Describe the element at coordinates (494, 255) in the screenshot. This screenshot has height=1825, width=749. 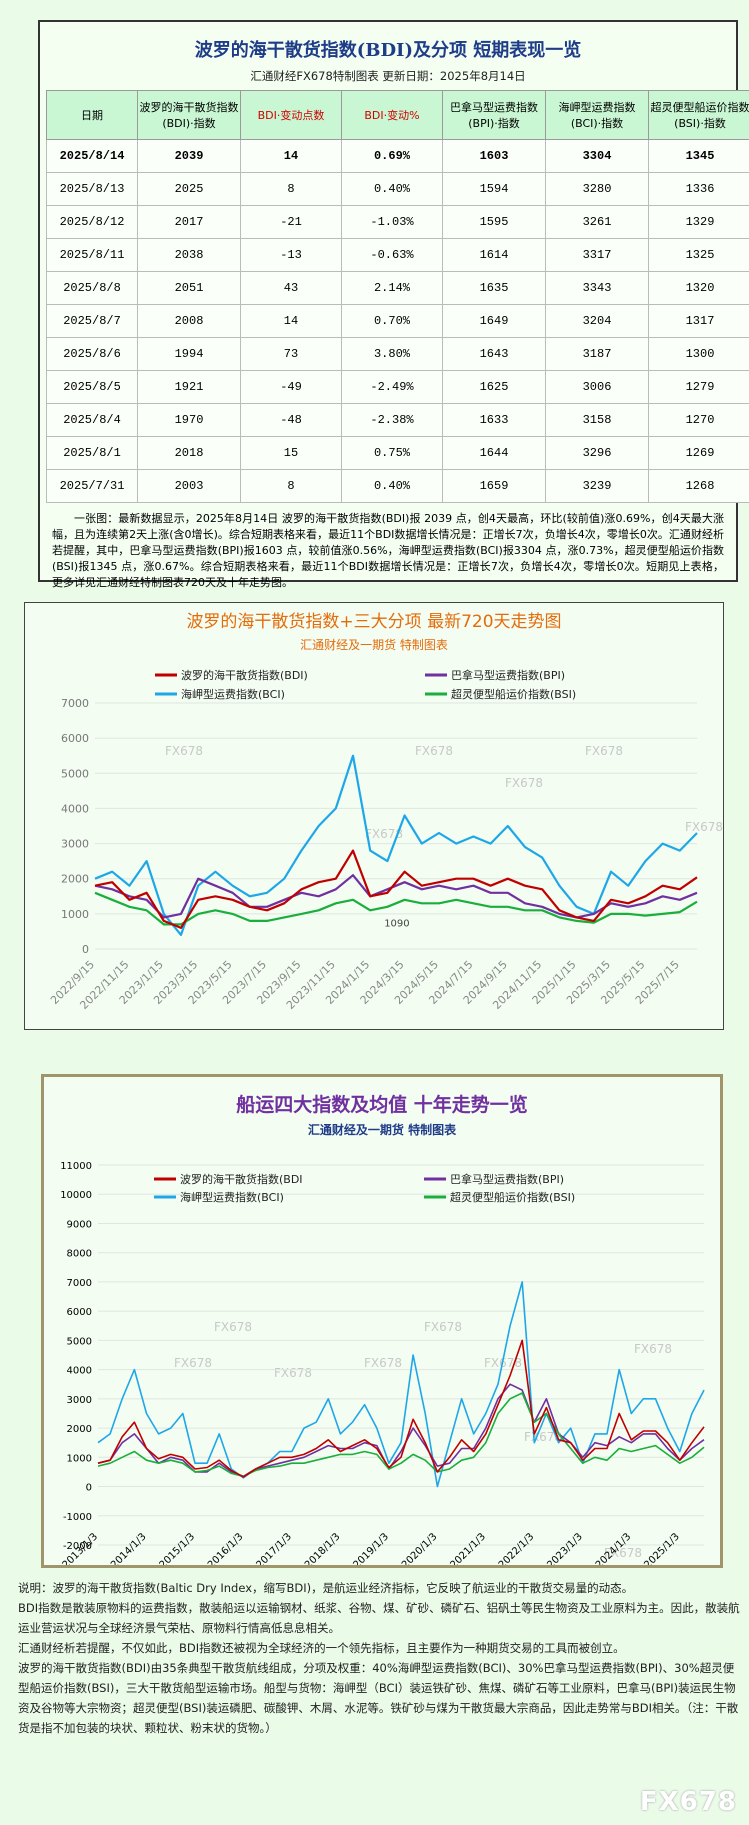
I see `table-cell: 1614` at that location.